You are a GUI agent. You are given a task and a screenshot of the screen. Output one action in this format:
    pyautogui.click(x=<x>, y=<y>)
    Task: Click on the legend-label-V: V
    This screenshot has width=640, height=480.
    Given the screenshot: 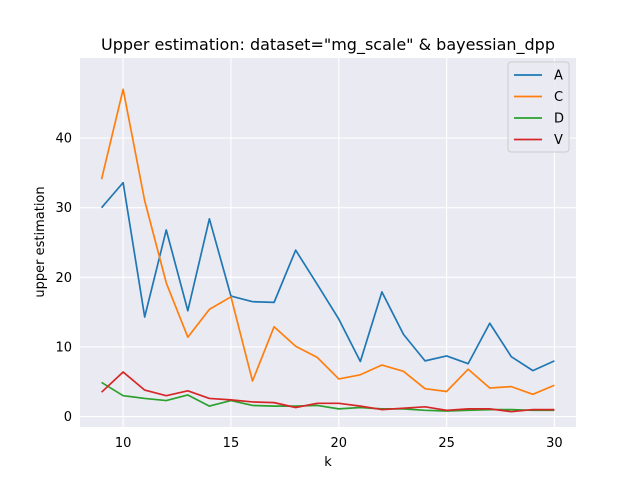 What is the action you would take?
    pyautogui.click(x=558, y=140)
    